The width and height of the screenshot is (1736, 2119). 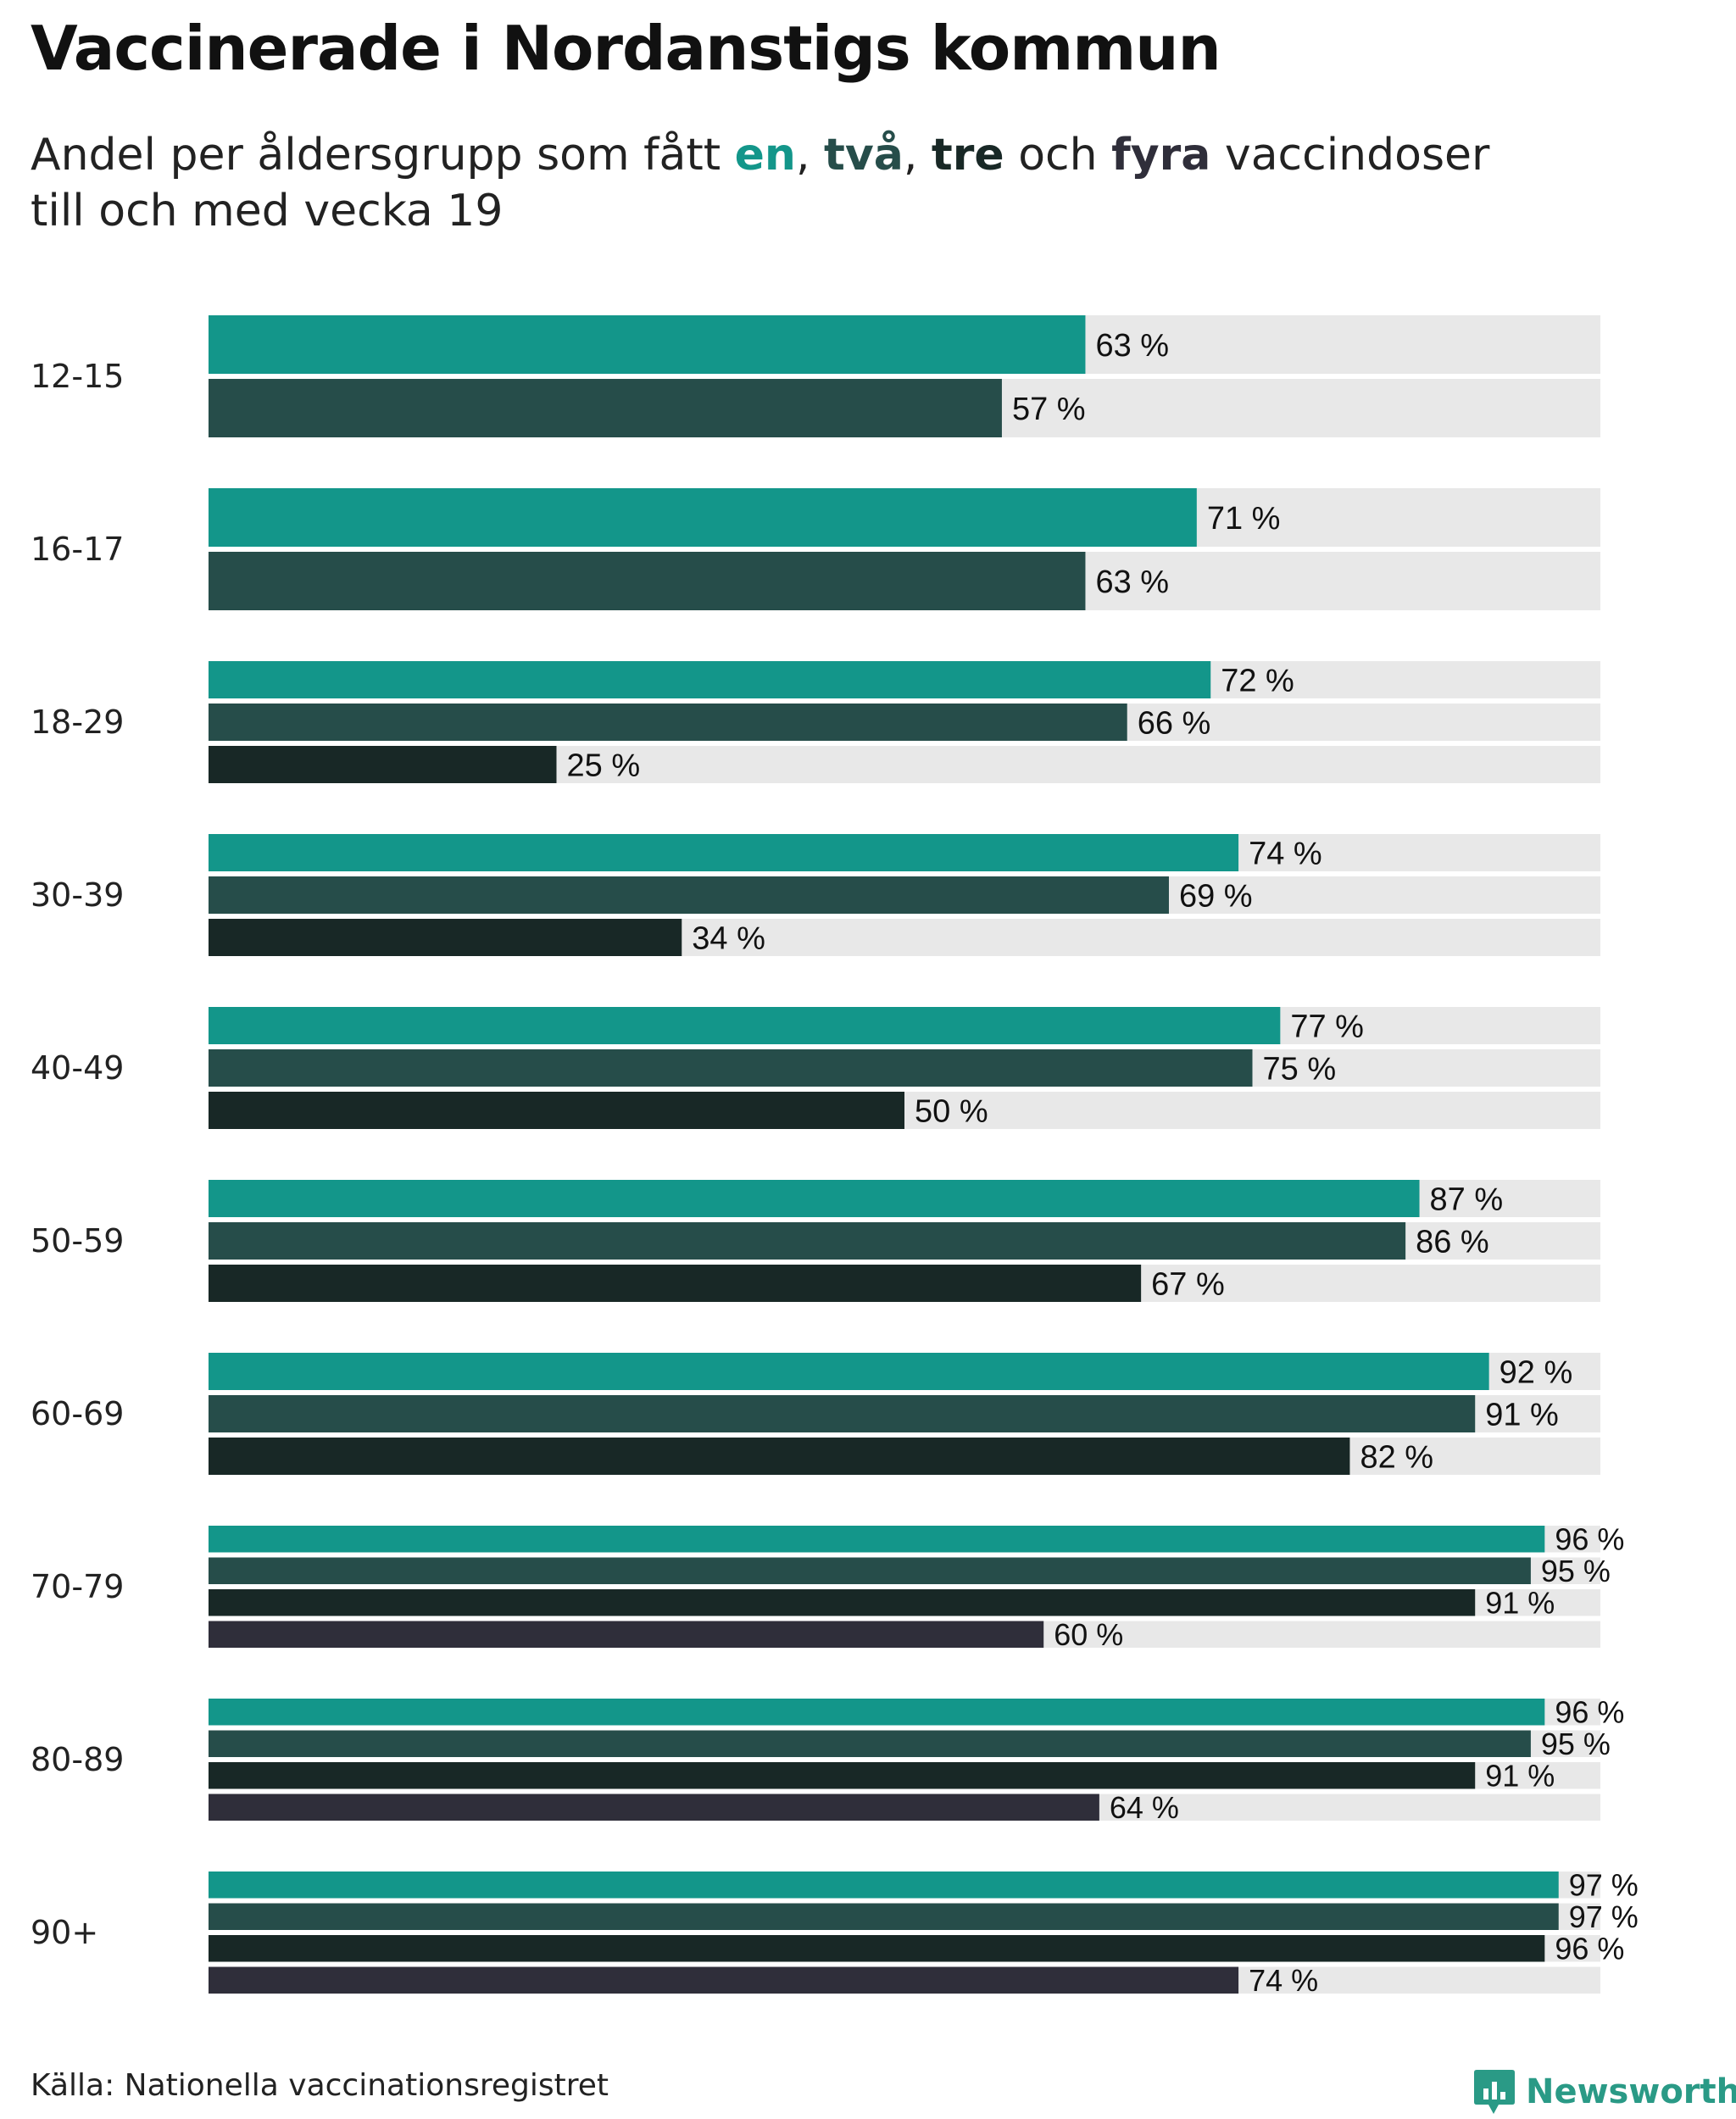 I want to click on category-label: 60-69, so click(x=77, y=1414).